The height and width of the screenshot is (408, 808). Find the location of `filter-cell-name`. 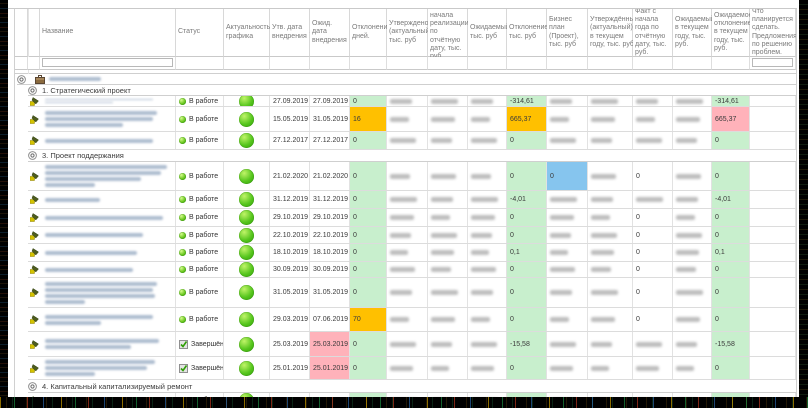

filter-cell-name is located at coordinates (108, 63).